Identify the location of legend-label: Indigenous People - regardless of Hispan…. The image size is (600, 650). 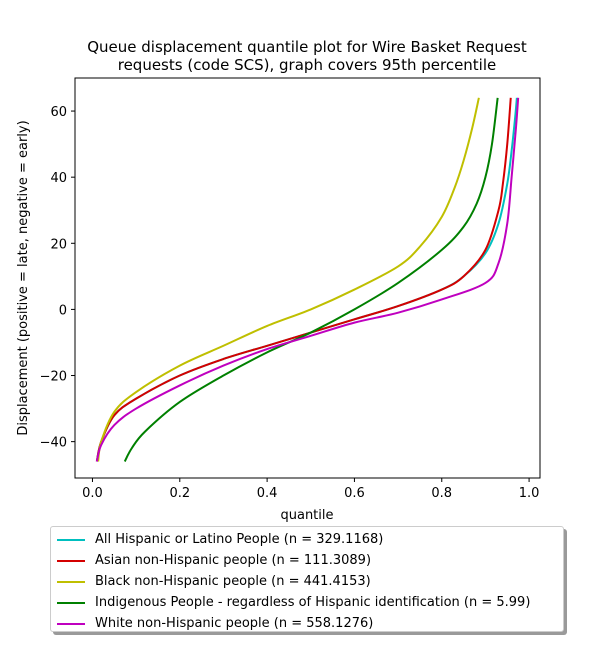
(313, 602).